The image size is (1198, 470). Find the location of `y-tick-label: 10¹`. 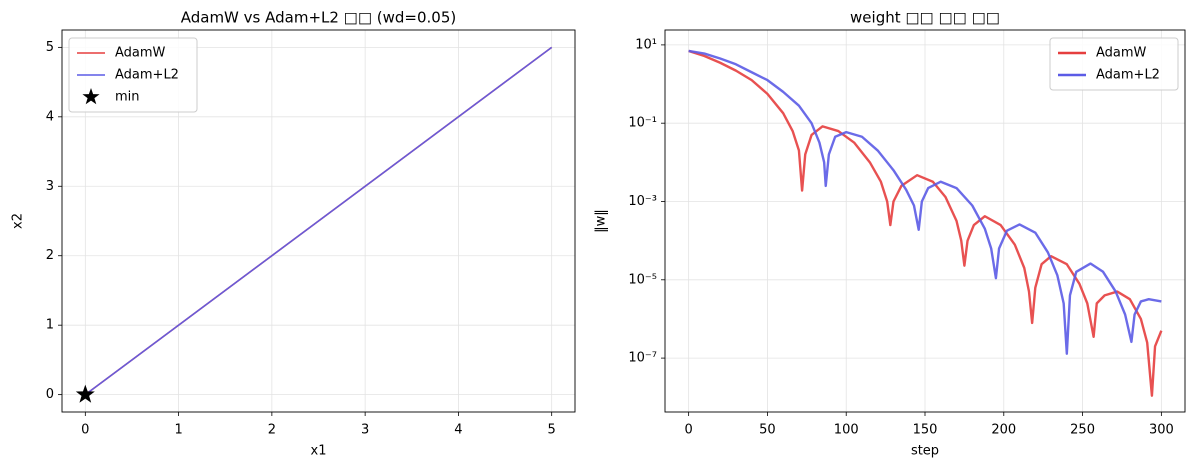

y-tick-label: 10¹ is located at coordinates (646, 44).